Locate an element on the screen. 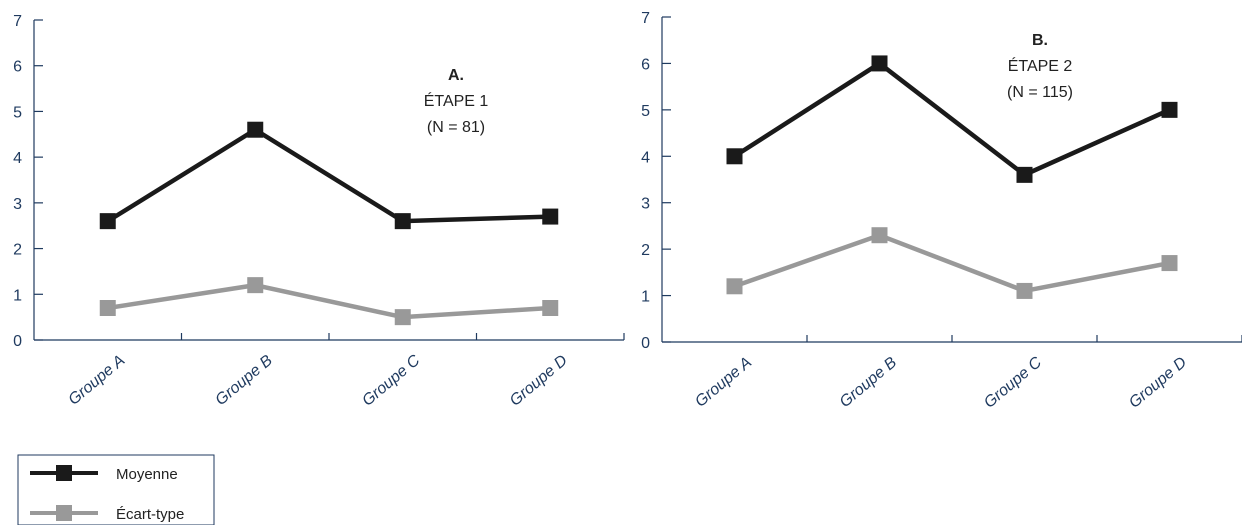  legend-swatch-marker-ecart-type is located at coordinates (64, 513).